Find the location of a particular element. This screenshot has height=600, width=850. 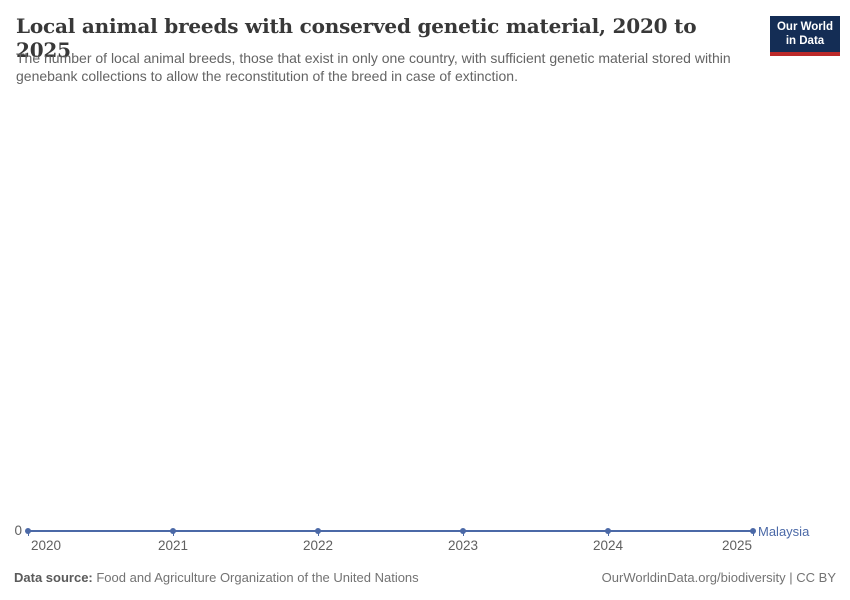

data-point-2020 is located at coordinates (28, 531).